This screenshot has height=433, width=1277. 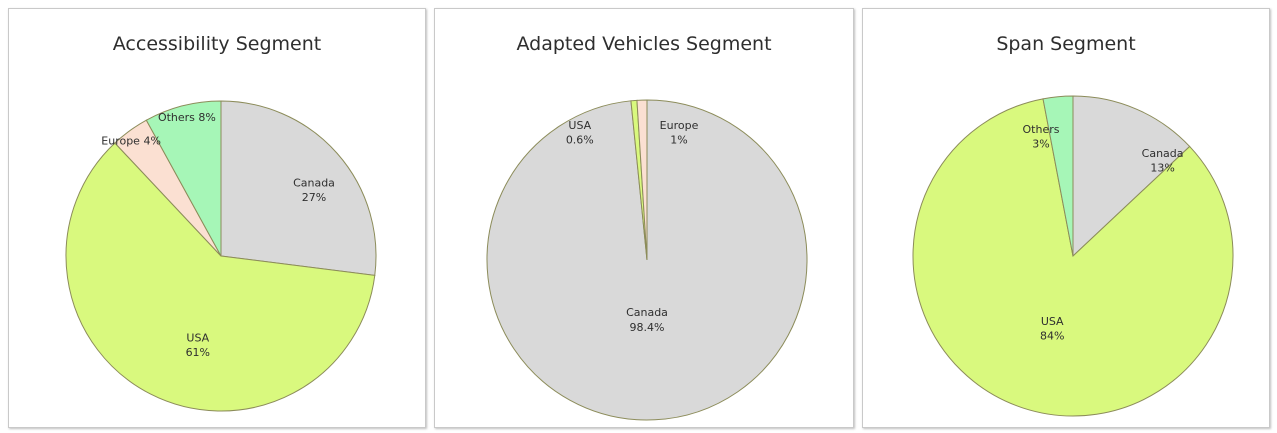 What do you see at coordinates (1052, 329) in the screenshot?
I see `slice-label-usa: USA 84%` at bounding box center [1052, 329].